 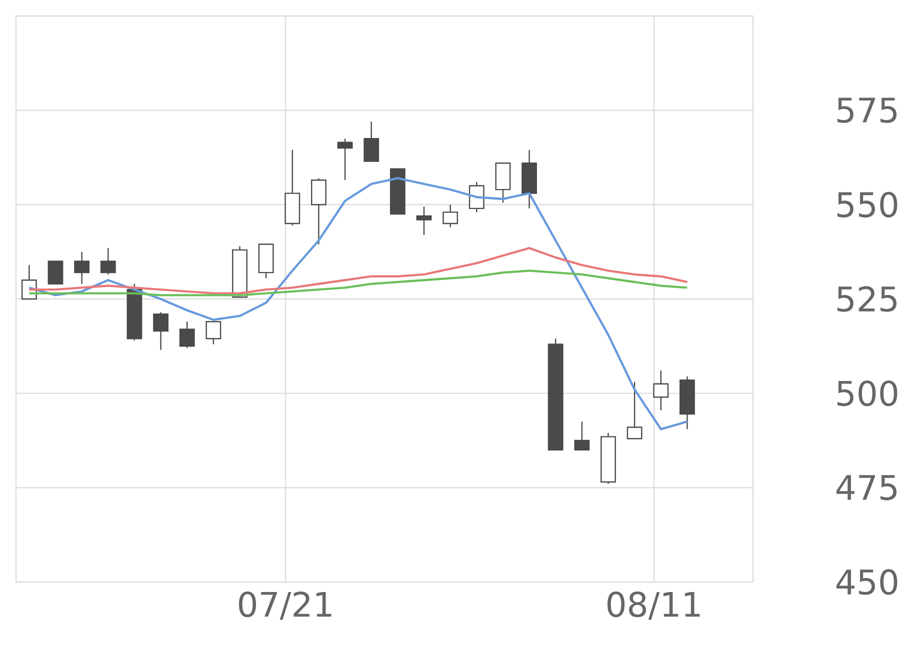 What do you see at coordinates (653, 606) in the screenshot?
I see `x-tick-label: 08/11` at bounding box center [653, 606].